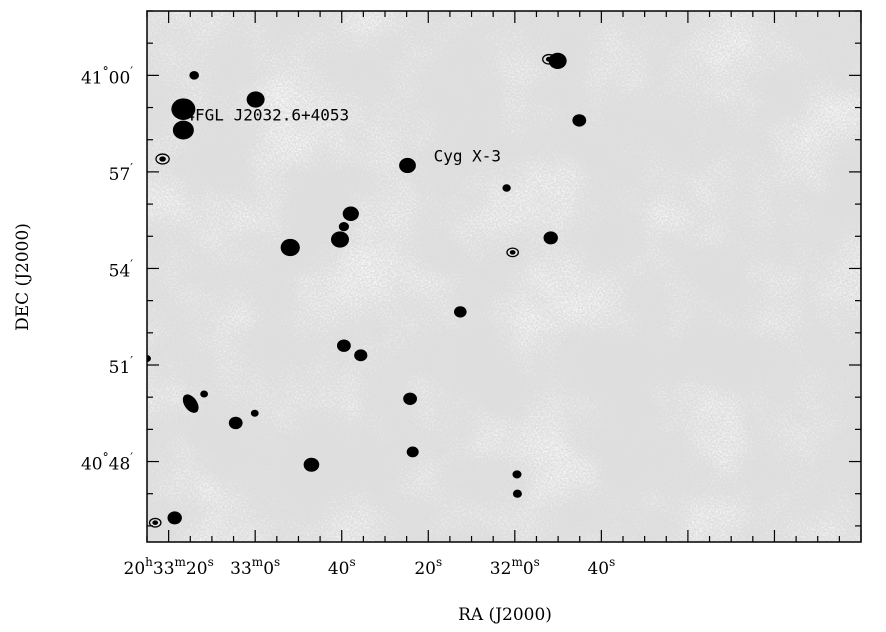  What do you see at coordinates (370, 567) in the screenshot?
I see `x-tick-labels: 20h33m20s 33m0s 40s 20s 32m0s 40s` at bounding box center [370, 567].